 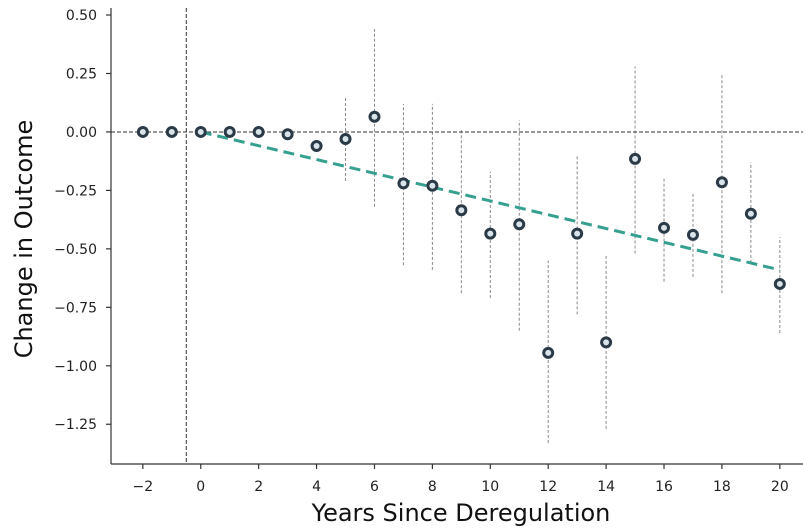 What do you see at coordinates (606, 487) in the screenshot?
I see `x-tick-label: 14` at bounding box center [606, 487].